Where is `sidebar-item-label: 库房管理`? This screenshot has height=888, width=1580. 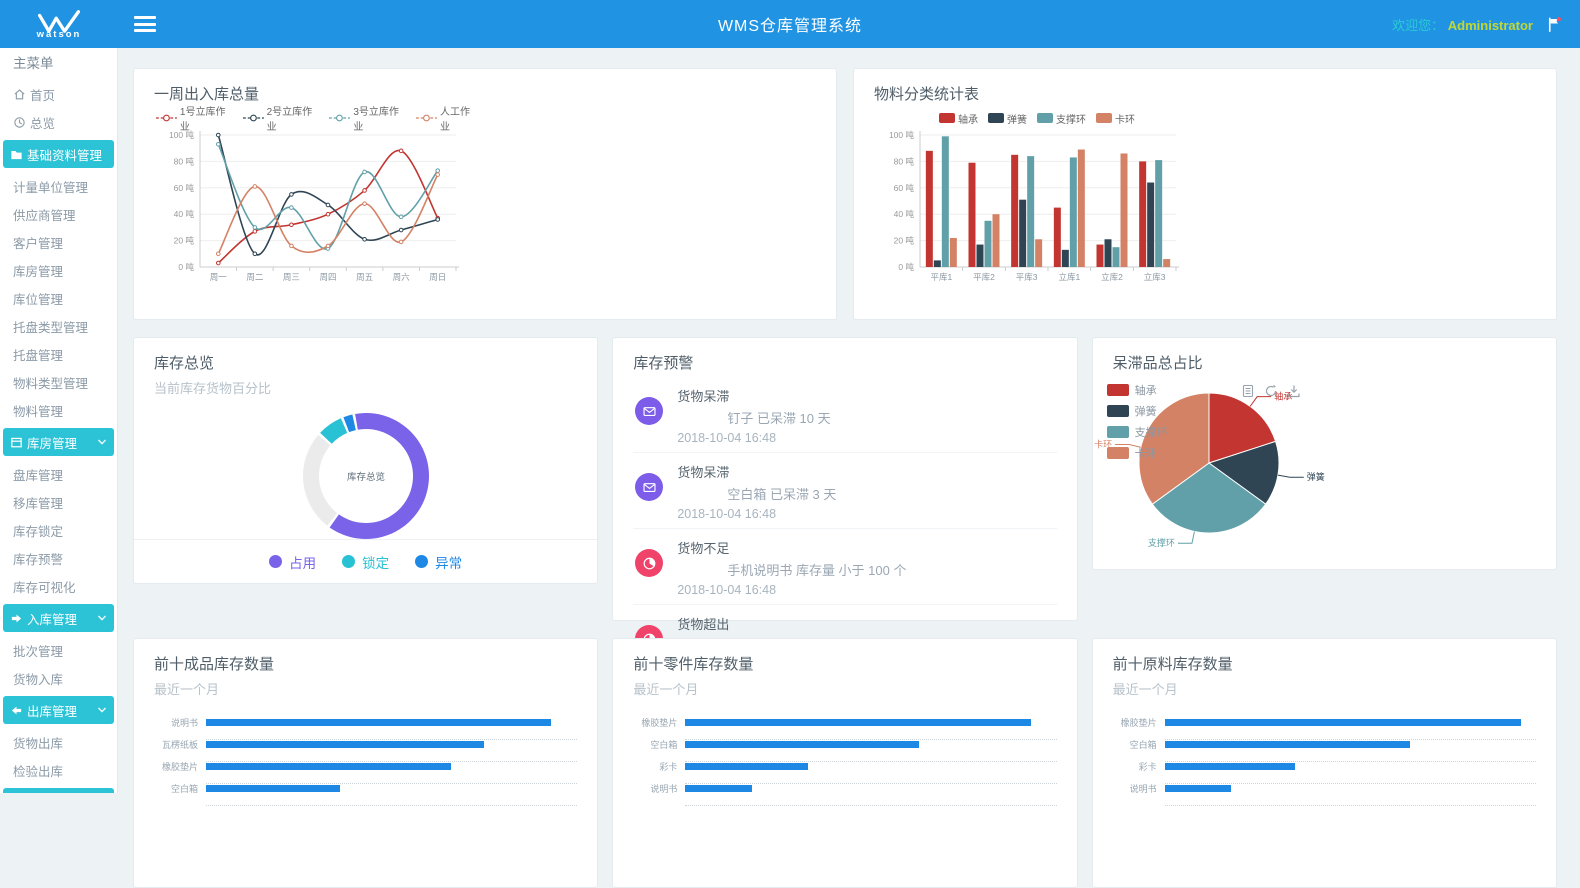
sidebar-item-label: 库房管理 is located at coordinates (52, 442).